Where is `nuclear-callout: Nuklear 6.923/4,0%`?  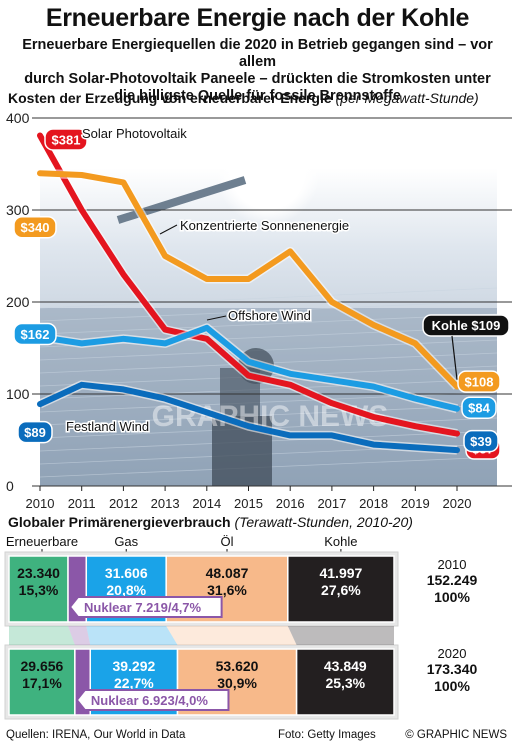
nuclear-callout: Nuklear 6.923/4,0% is located at coordinates (152, 700).